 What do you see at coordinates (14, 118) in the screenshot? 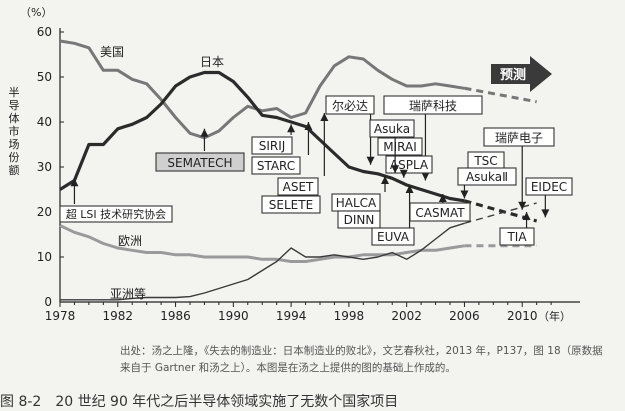
I see `y-axis-label-char: 体` at bounding box center [14, 118].